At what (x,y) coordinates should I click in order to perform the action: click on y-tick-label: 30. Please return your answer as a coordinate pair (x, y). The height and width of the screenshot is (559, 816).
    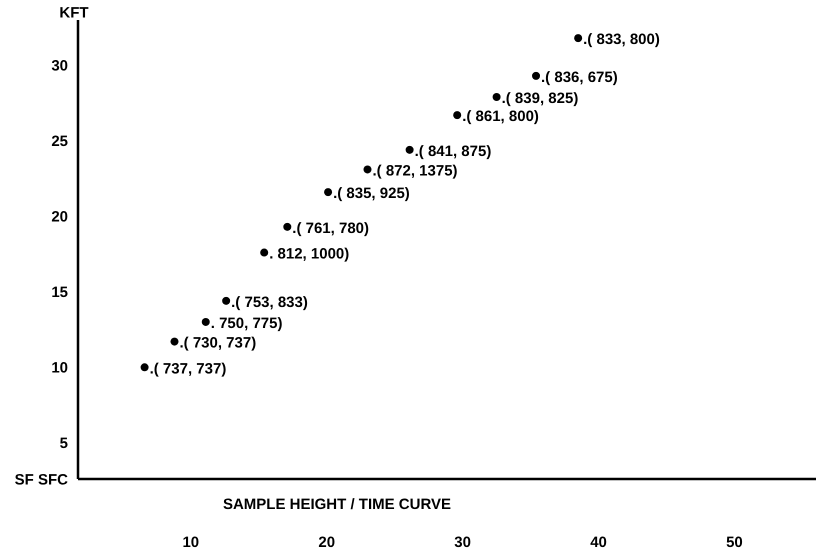
    Looking at the image, I should click on (59, 66).